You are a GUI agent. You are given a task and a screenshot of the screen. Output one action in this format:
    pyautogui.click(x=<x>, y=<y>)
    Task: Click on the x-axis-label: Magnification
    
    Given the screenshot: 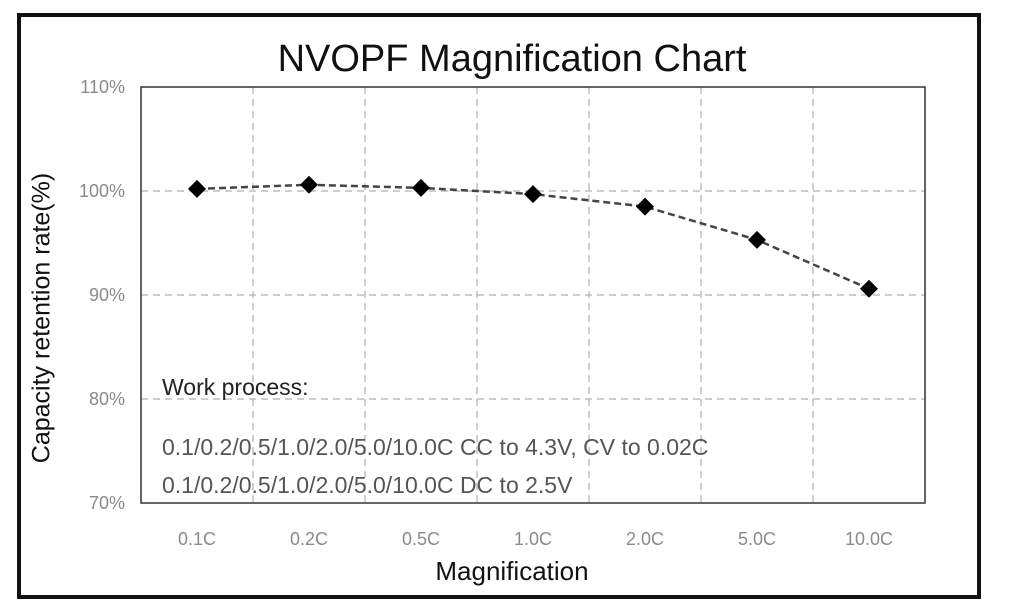 What is the action you would take?
    pyautogui.click(x=512, y=571)
    